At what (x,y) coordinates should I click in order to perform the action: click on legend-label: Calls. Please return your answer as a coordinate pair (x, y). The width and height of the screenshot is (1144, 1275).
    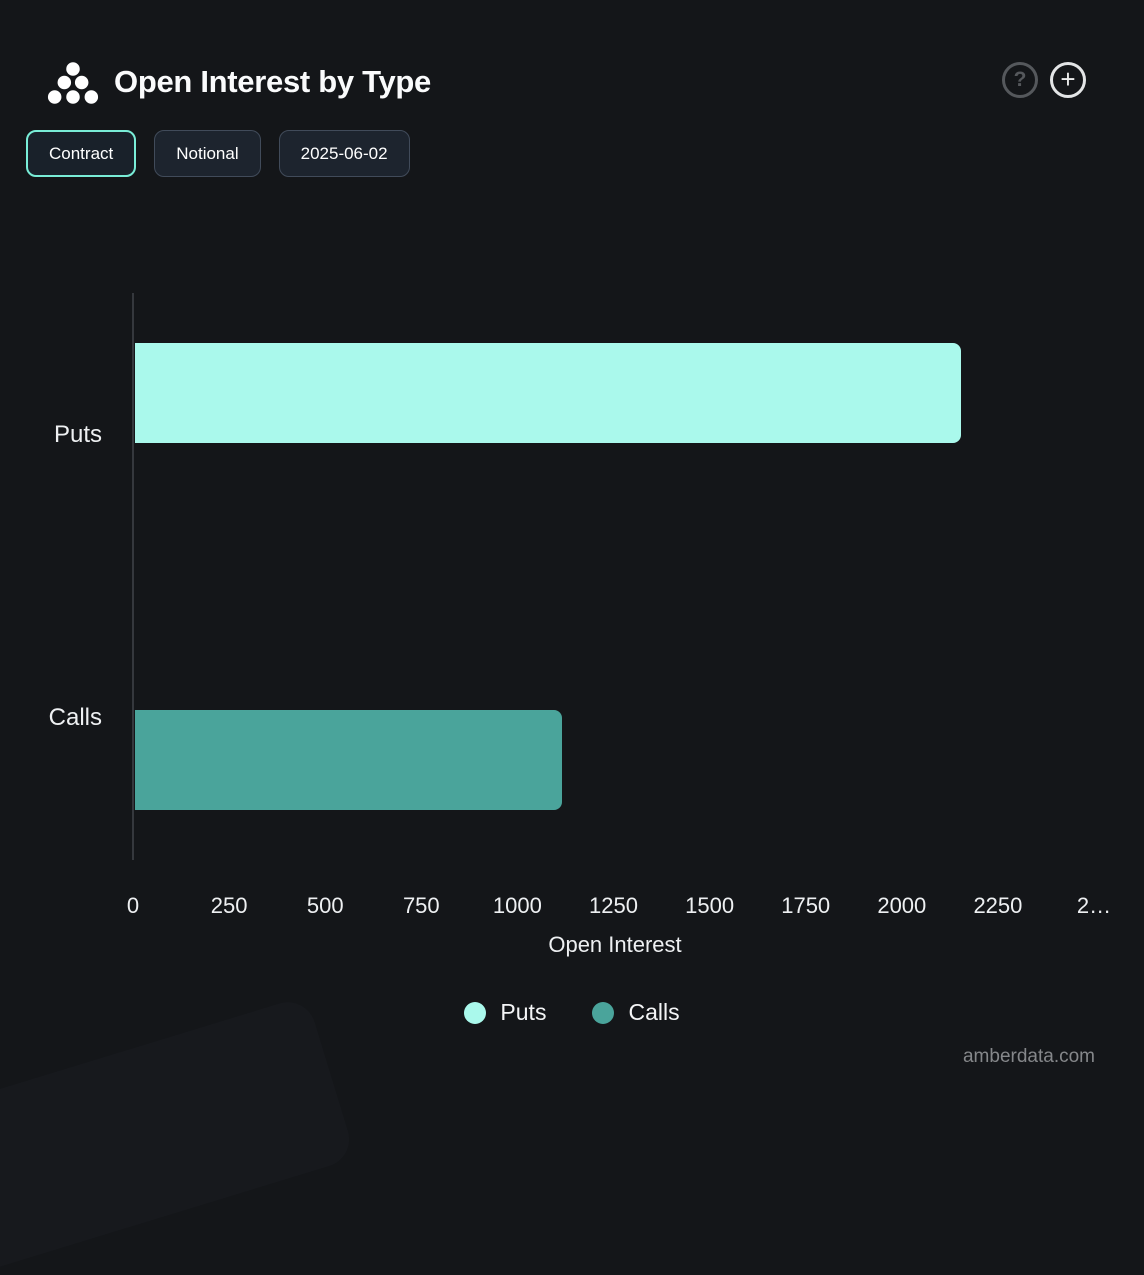
    Looking at the image, I should click on (654, 1012).